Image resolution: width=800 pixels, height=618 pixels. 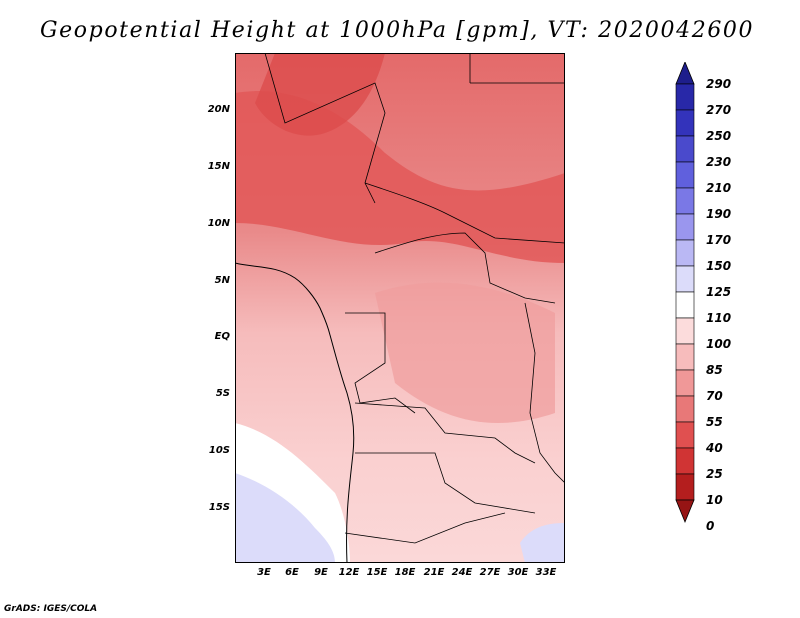 What do you see at coordinates (714, 448) in the screenshot?
I see `colorbar-label: 40` at bounding box center [714, 448].